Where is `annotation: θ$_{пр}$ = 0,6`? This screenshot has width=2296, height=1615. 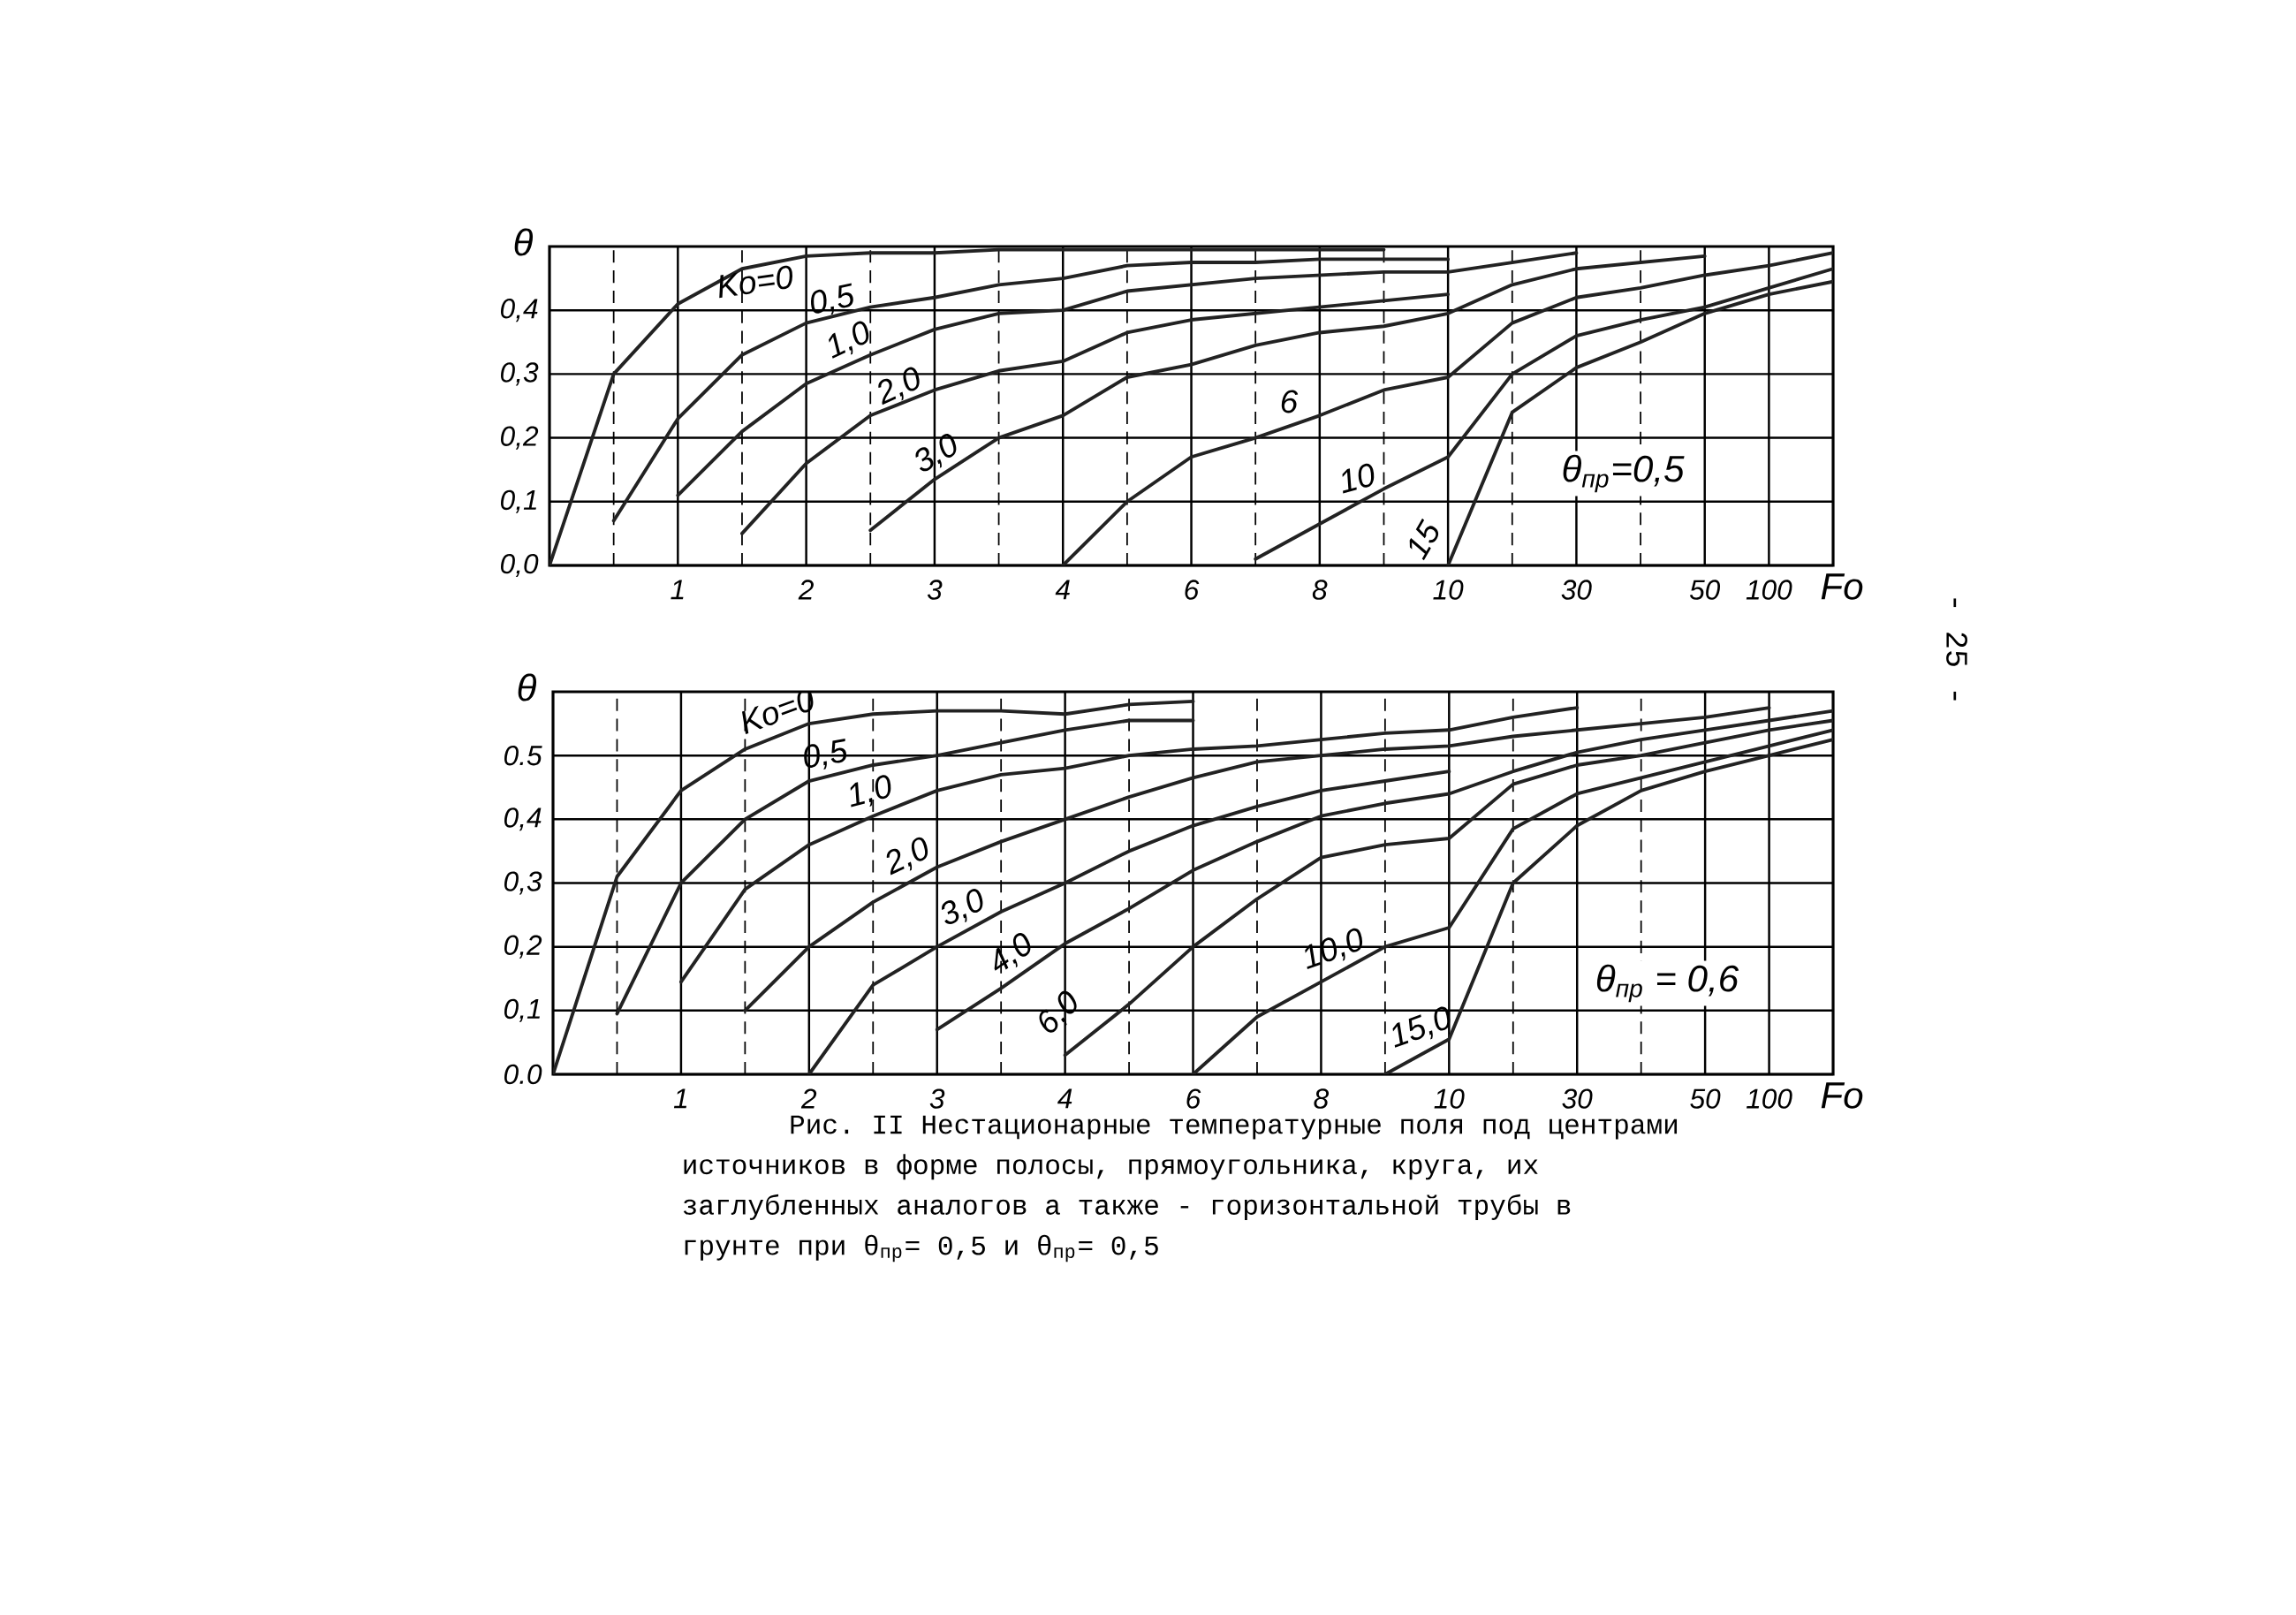 annotation: θ$_{пр}$ = 0,6 is located at coordinates (1667, 984).